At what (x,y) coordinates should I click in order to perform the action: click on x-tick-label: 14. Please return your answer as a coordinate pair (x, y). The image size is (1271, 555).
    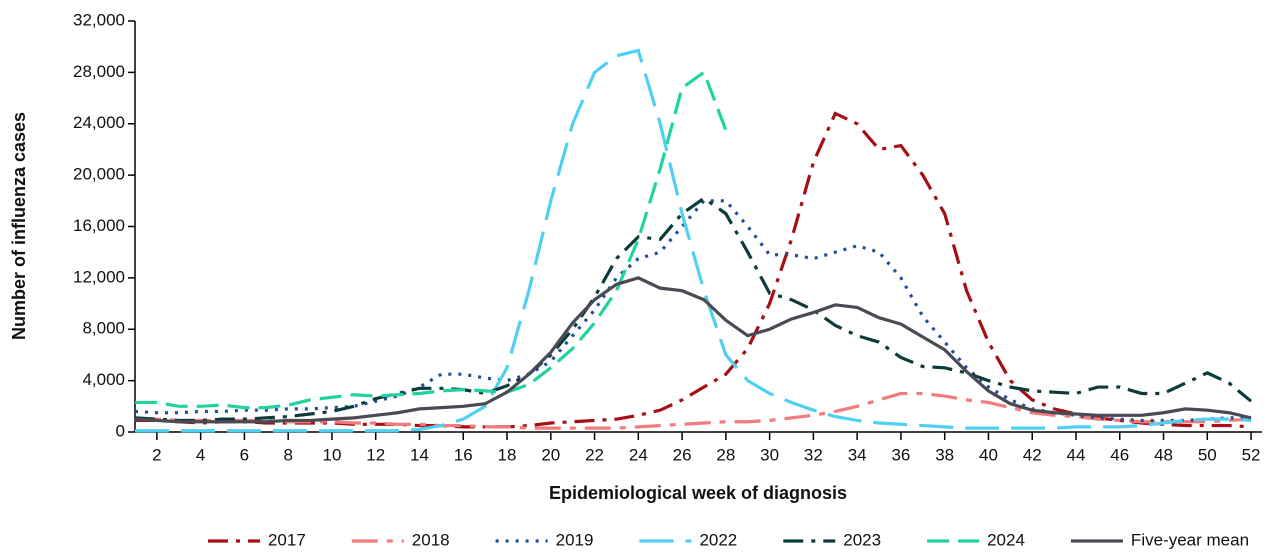
    Looking at the image, I should click on (419, 454).